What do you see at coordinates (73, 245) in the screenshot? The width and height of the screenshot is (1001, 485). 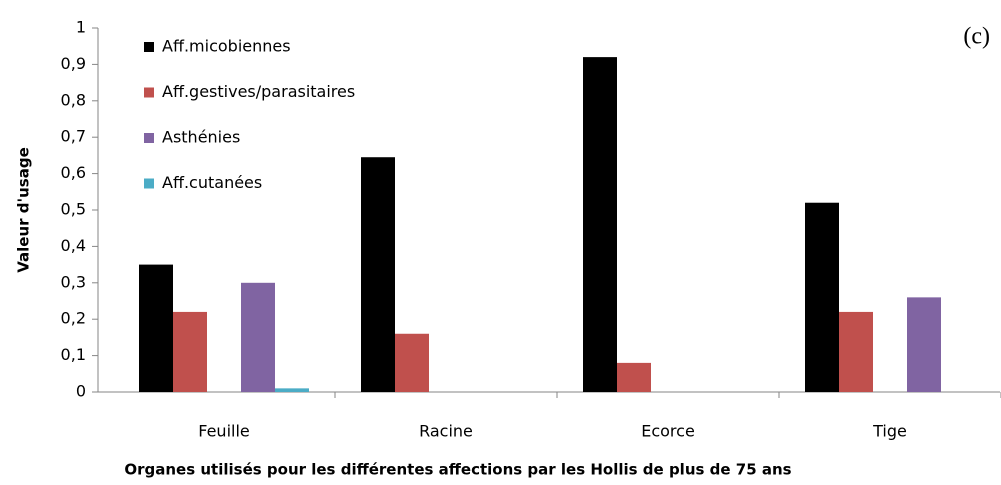 I see `y-tick-label: 0,4` at bounding box center [73, 245].